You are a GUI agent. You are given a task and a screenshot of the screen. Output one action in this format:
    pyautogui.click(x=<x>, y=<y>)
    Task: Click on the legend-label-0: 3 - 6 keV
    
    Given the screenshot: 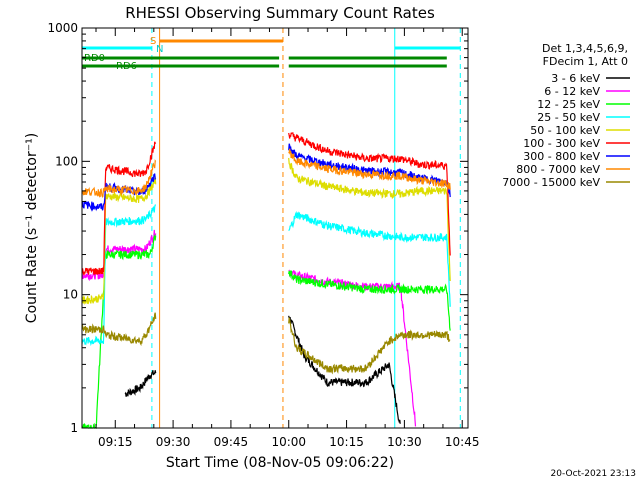 What is the action you would take?
    pyautogui.click(x=575, y=78)
    